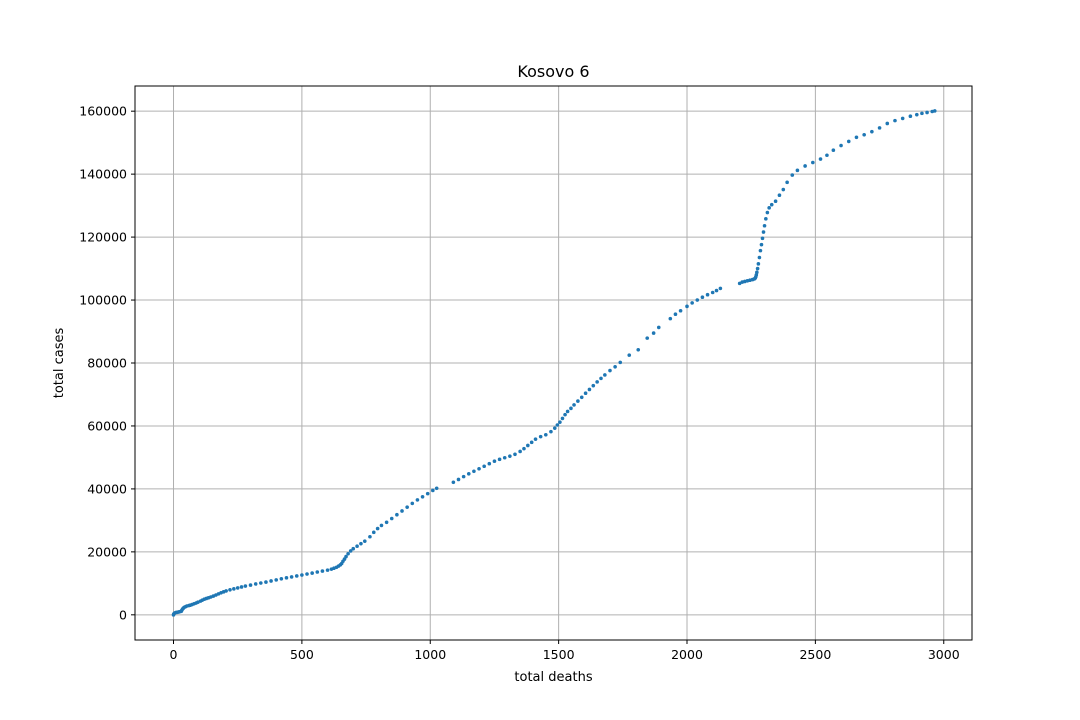  What do you see at coordinates (107, 488) in the screenshot?
I see `y-tick-label: 40000` at bounding box center [107, 488].